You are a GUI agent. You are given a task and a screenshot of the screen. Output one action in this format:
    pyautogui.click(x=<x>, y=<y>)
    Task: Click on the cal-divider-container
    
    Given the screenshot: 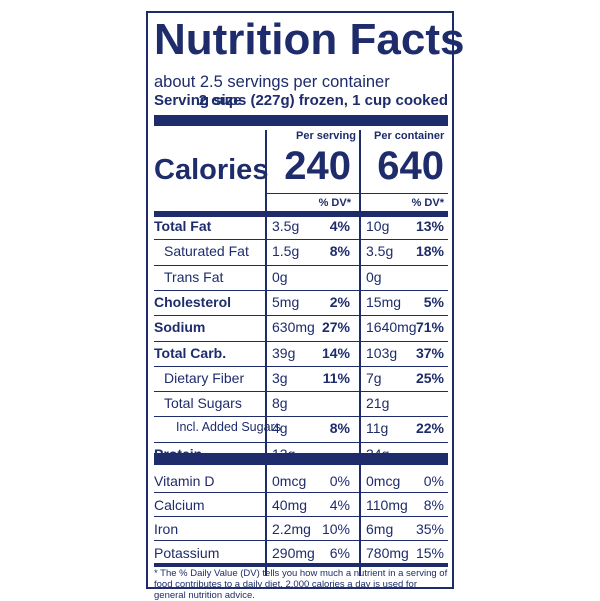 What is the action you would take?
    pyautogui.click(x=404, y=193)
    